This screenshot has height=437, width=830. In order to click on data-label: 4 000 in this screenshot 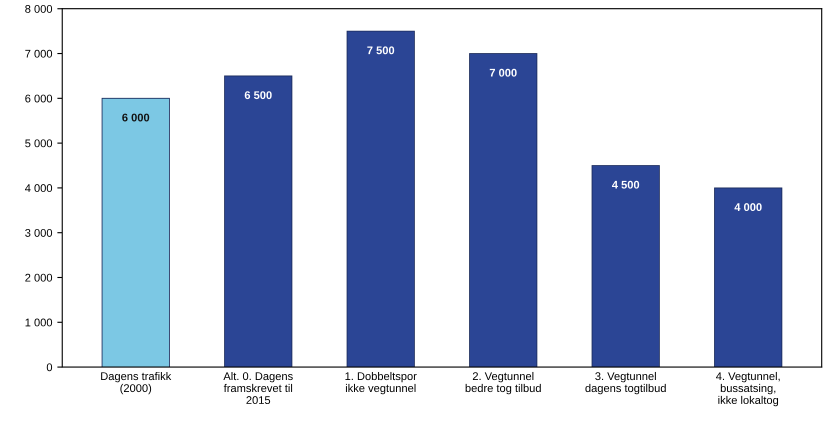, I will do `click(748, 207)`.